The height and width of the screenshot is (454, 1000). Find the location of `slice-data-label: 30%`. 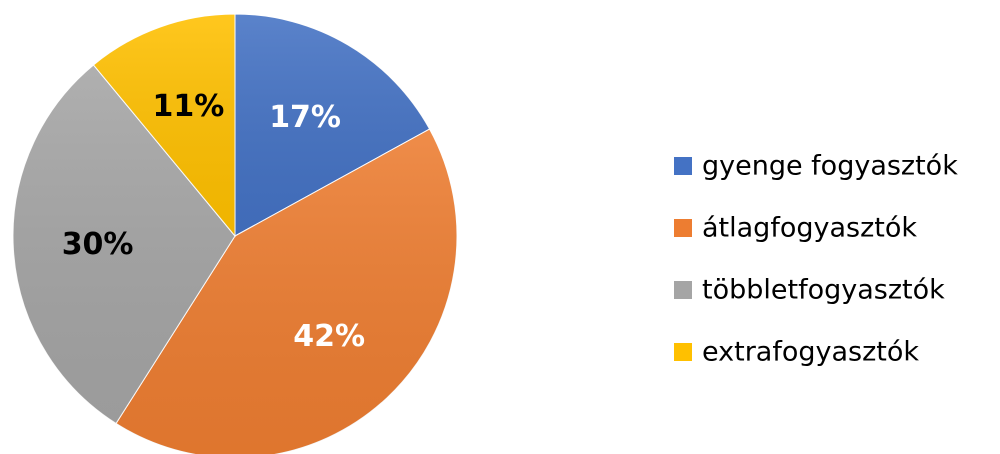

slice-data-label: 30% is located at coordinates (98, 244).